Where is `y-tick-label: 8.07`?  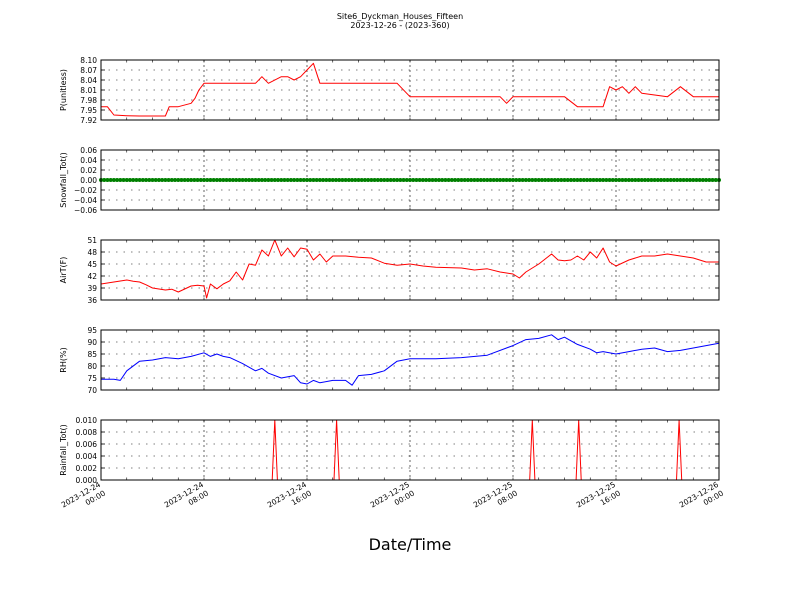
y-tick-label: 8.07 is located at coordinates (88, 70).